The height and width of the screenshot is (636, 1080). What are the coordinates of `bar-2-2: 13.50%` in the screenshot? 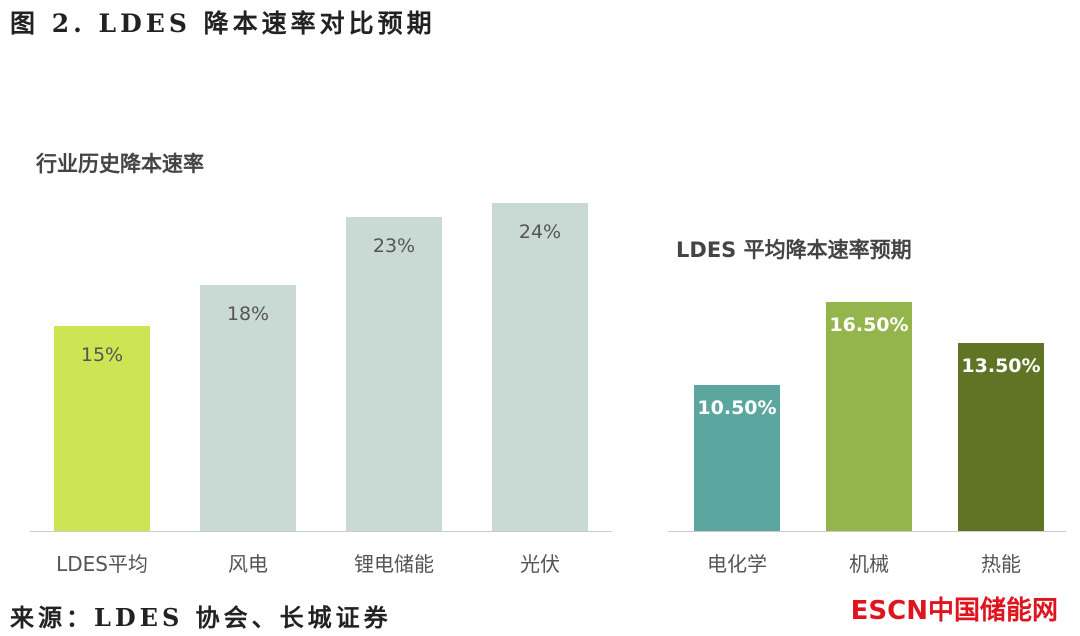 It's located at (1001, 437).